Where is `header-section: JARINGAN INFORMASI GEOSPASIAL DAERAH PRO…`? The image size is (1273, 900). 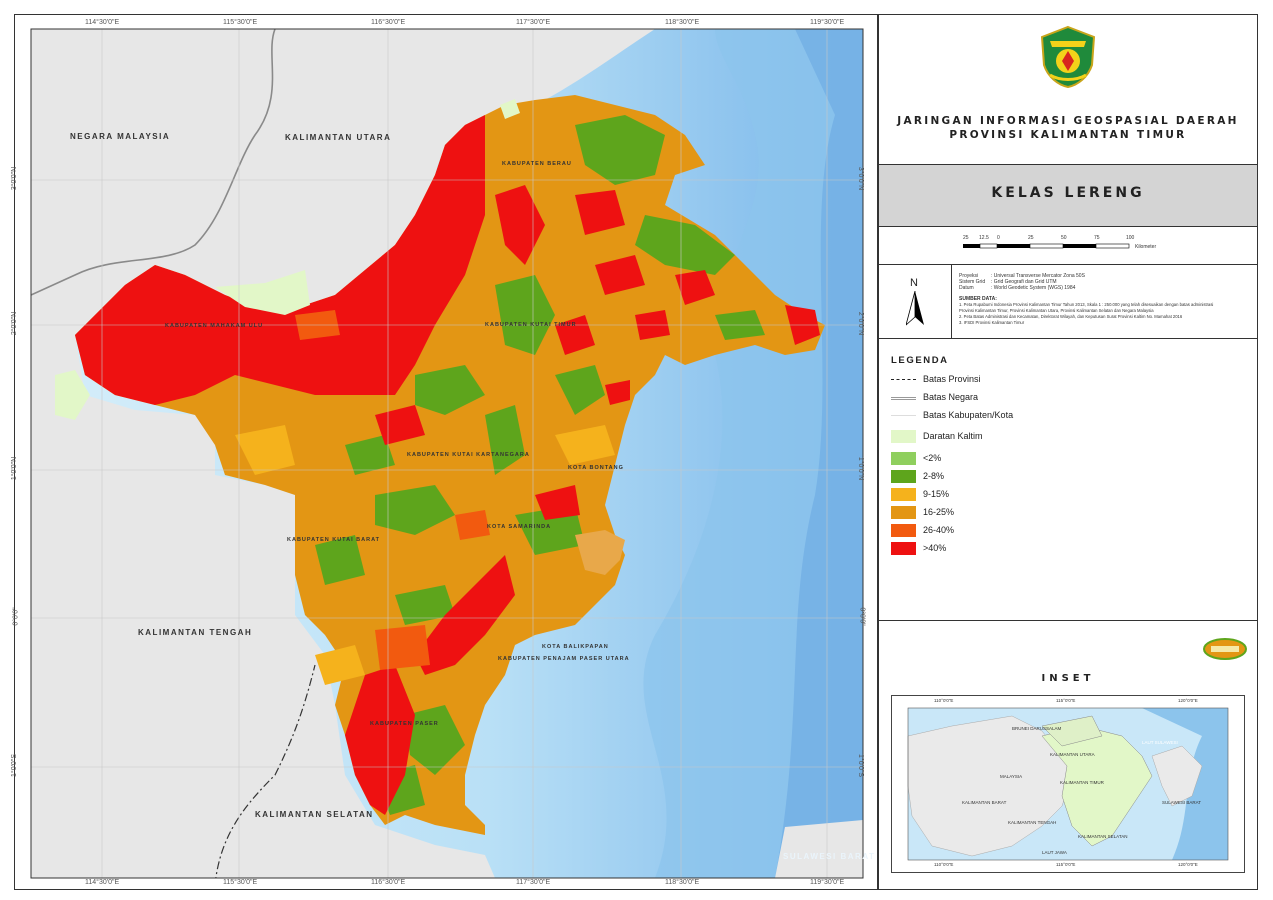
header-section: JARINGAN INFORMASI GEOSPASIAL DAERAH PRO… is located at coordinates (1068, 90).